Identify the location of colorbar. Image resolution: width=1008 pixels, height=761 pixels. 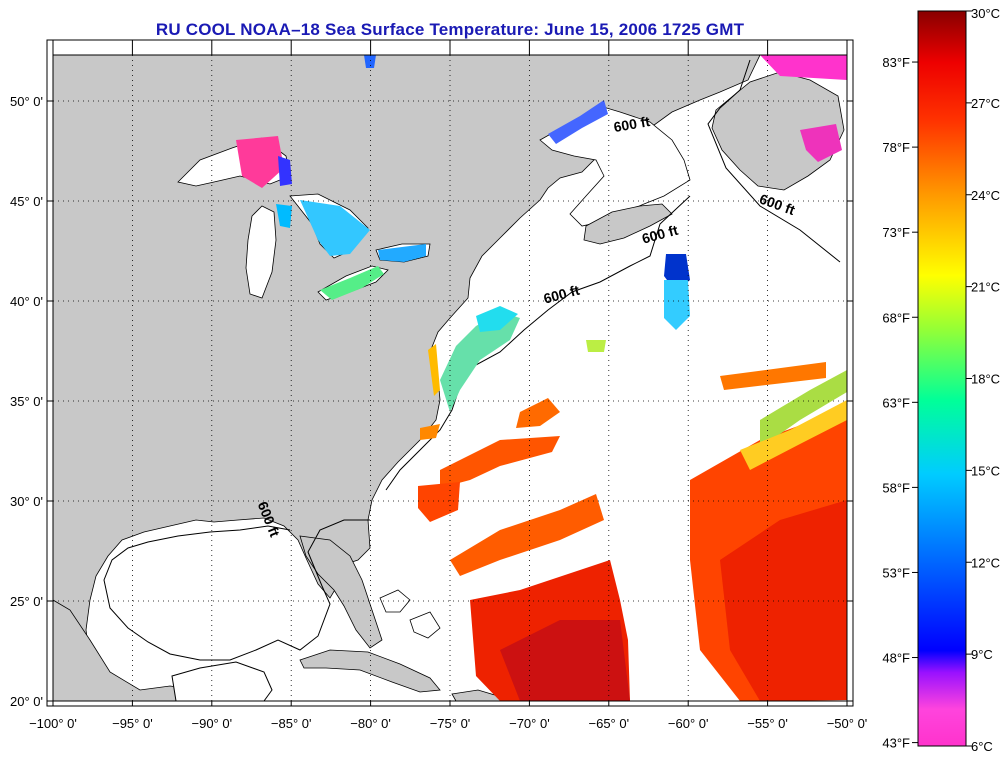
(942, 378).